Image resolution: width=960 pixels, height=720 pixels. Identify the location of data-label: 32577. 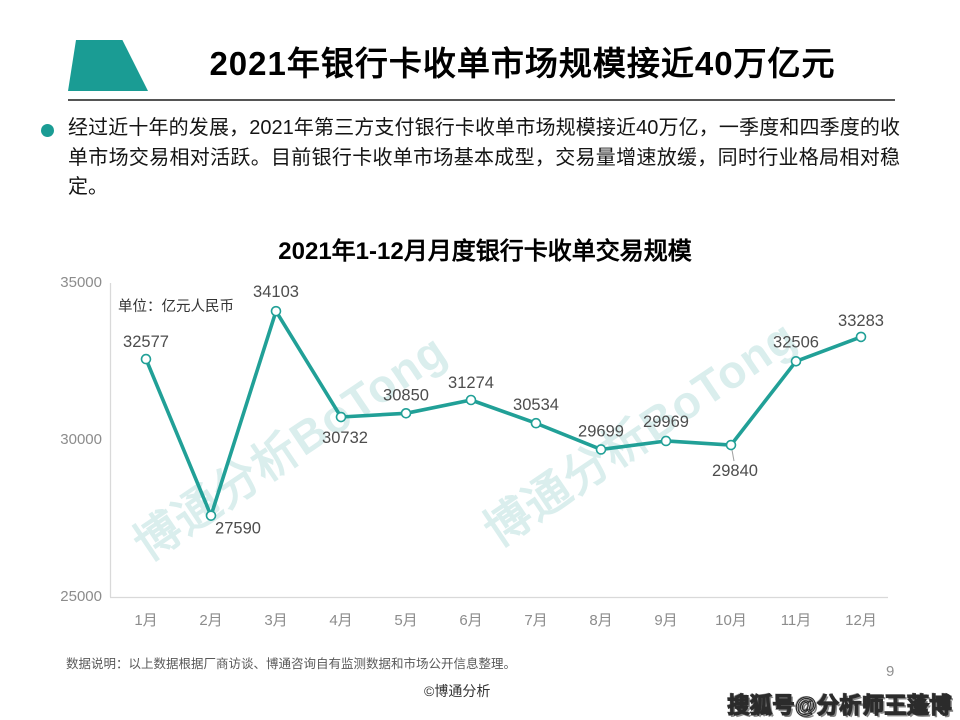
(146, 342).